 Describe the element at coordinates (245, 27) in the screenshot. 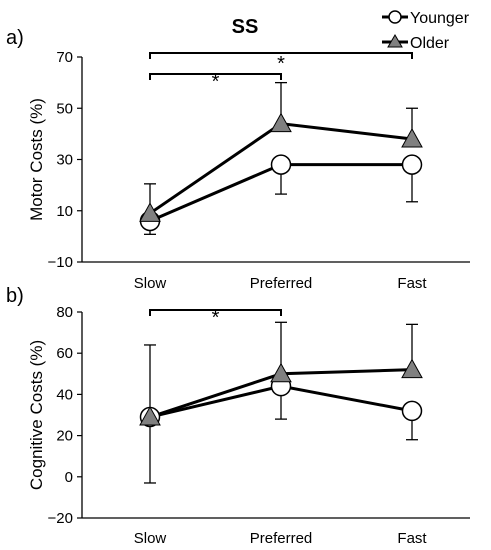

I see `figure-title: SS` at that location.